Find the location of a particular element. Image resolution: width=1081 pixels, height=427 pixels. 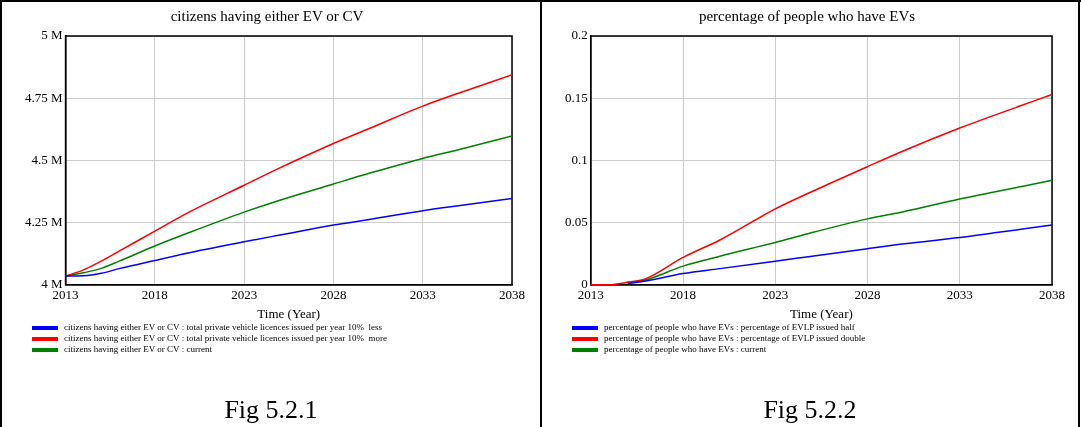

legend-label: citizens having either EV or CV : total private vehicle licences issued per year 10% more is located at coordinates (226, 338).